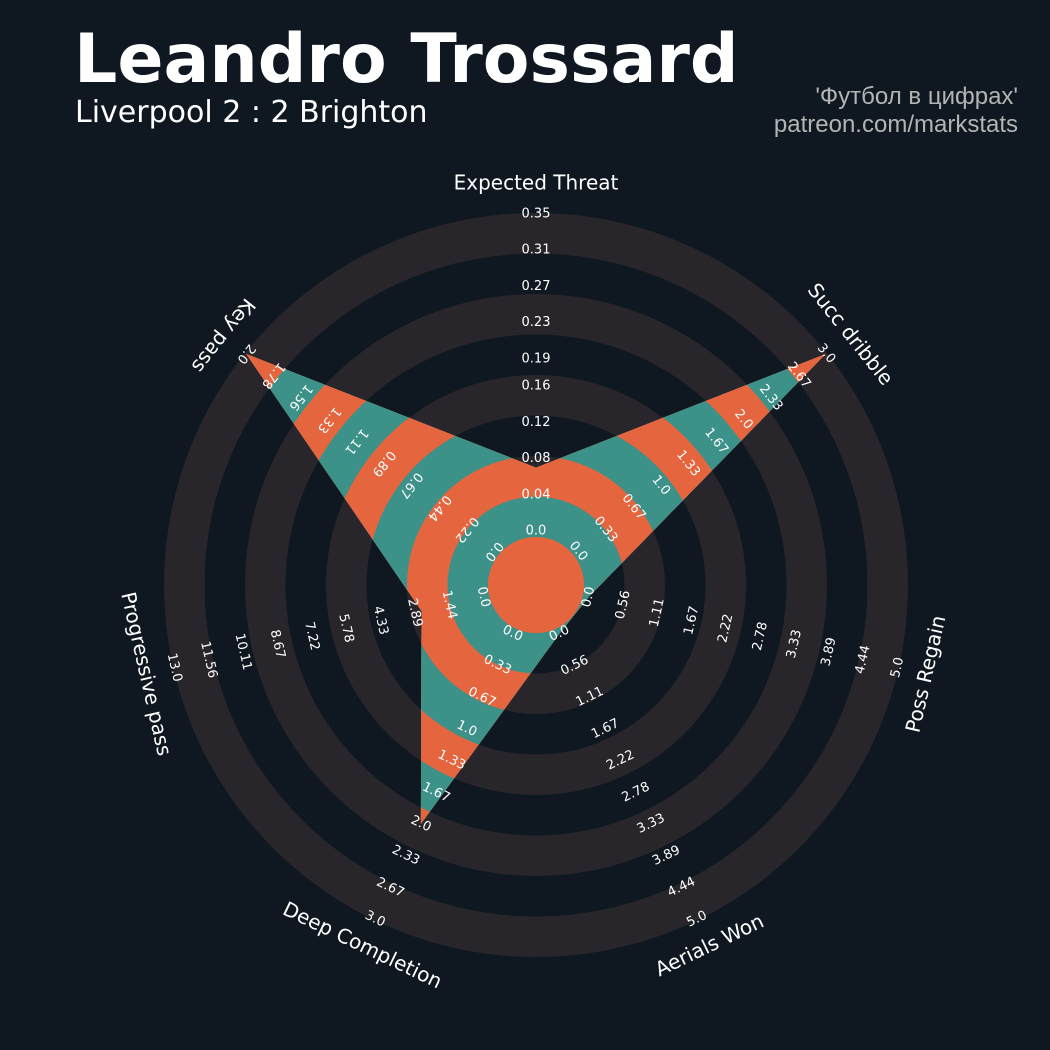 The width and height of the screenshot is (1050, 1050). What do you see at coordinates (691, 621) in the screenshot?
I see `tick-label: 1.67` at bounding box center [691, 621].